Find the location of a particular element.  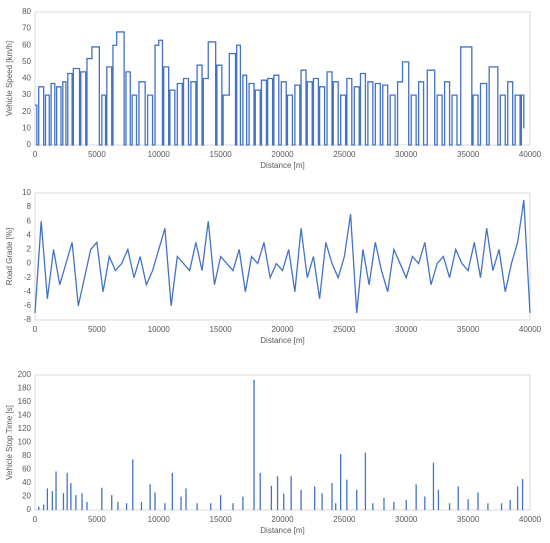

y-axis-title: Road Grade [%] is located at coordinates (9, 256).